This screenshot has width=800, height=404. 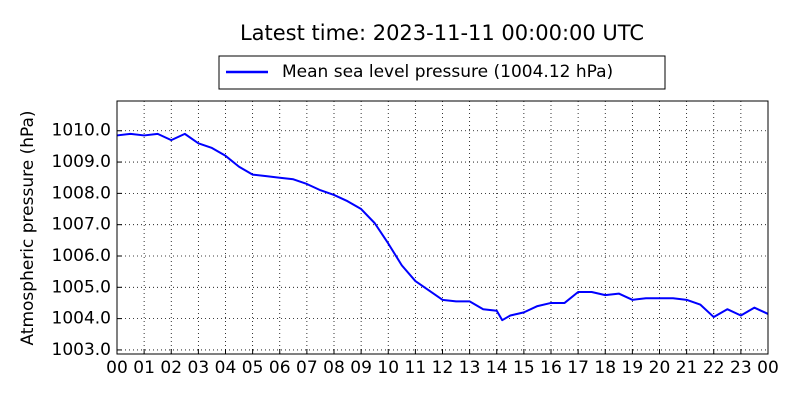 What do you see at coordinates (171, 368) in the screenshot?
I see `x-tick-label: 02` at bounding box center [171, 368].